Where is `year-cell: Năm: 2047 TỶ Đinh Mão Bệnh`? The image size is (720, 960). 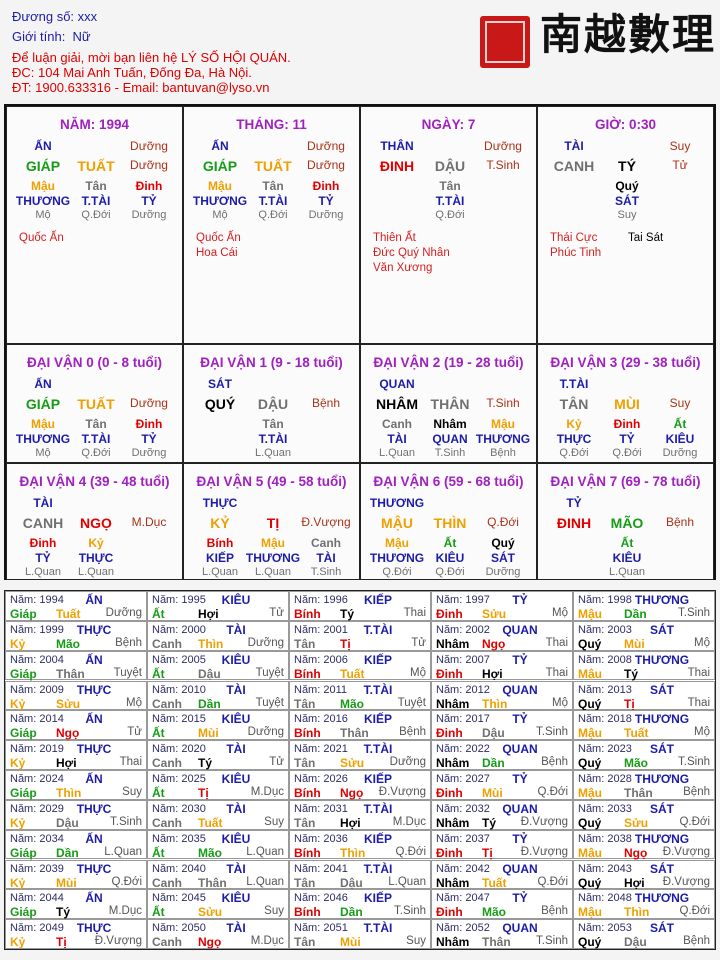
year-cell: Năm: 2047 TỶ Đinh Mão Bệnh is located at coordinates (502, 904).